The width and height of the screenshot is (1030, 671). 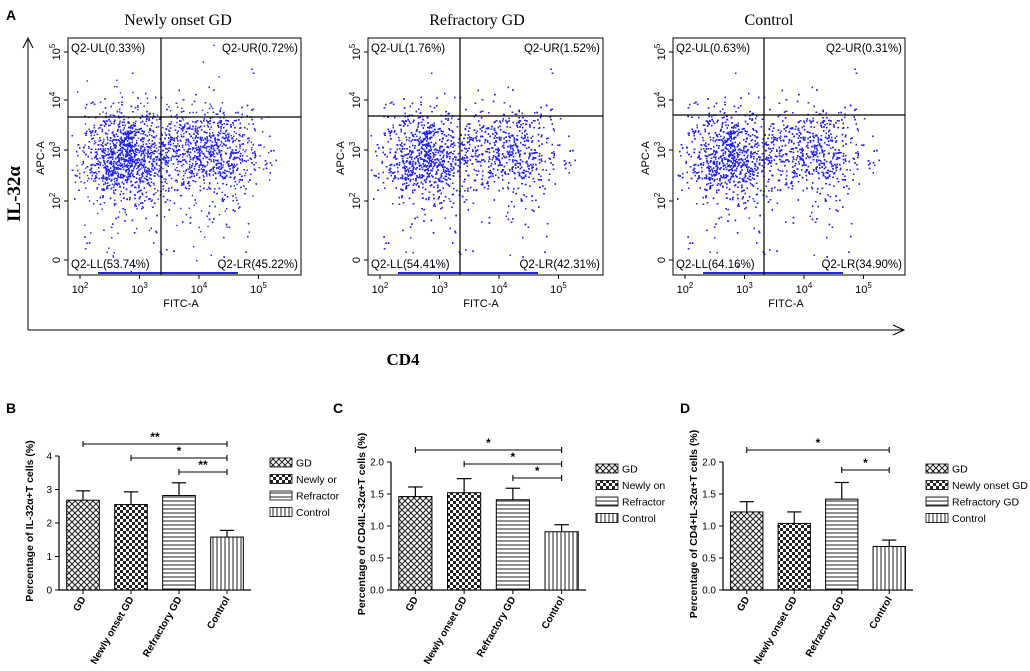 I want to click on flow-panel-title: Newly onset GD, so click(x=178, y=20).